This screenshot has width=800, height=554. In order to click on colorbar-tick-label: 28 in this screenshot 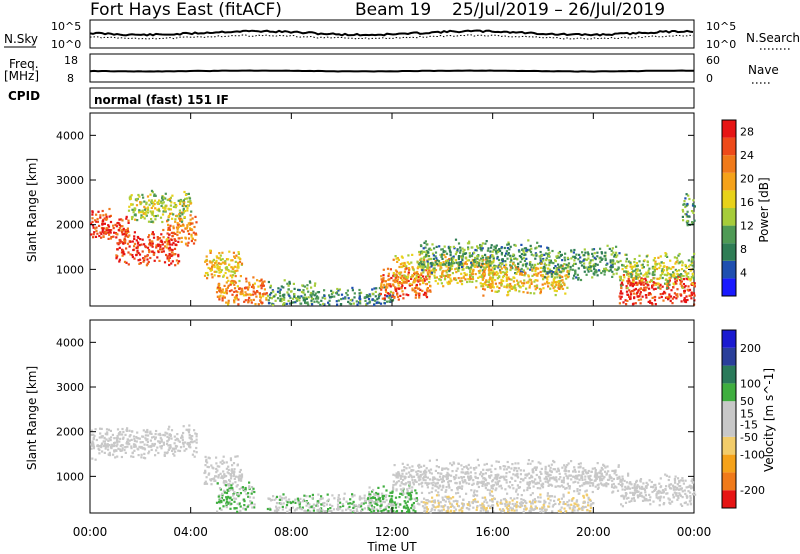, I will do `click(747, 132)`.